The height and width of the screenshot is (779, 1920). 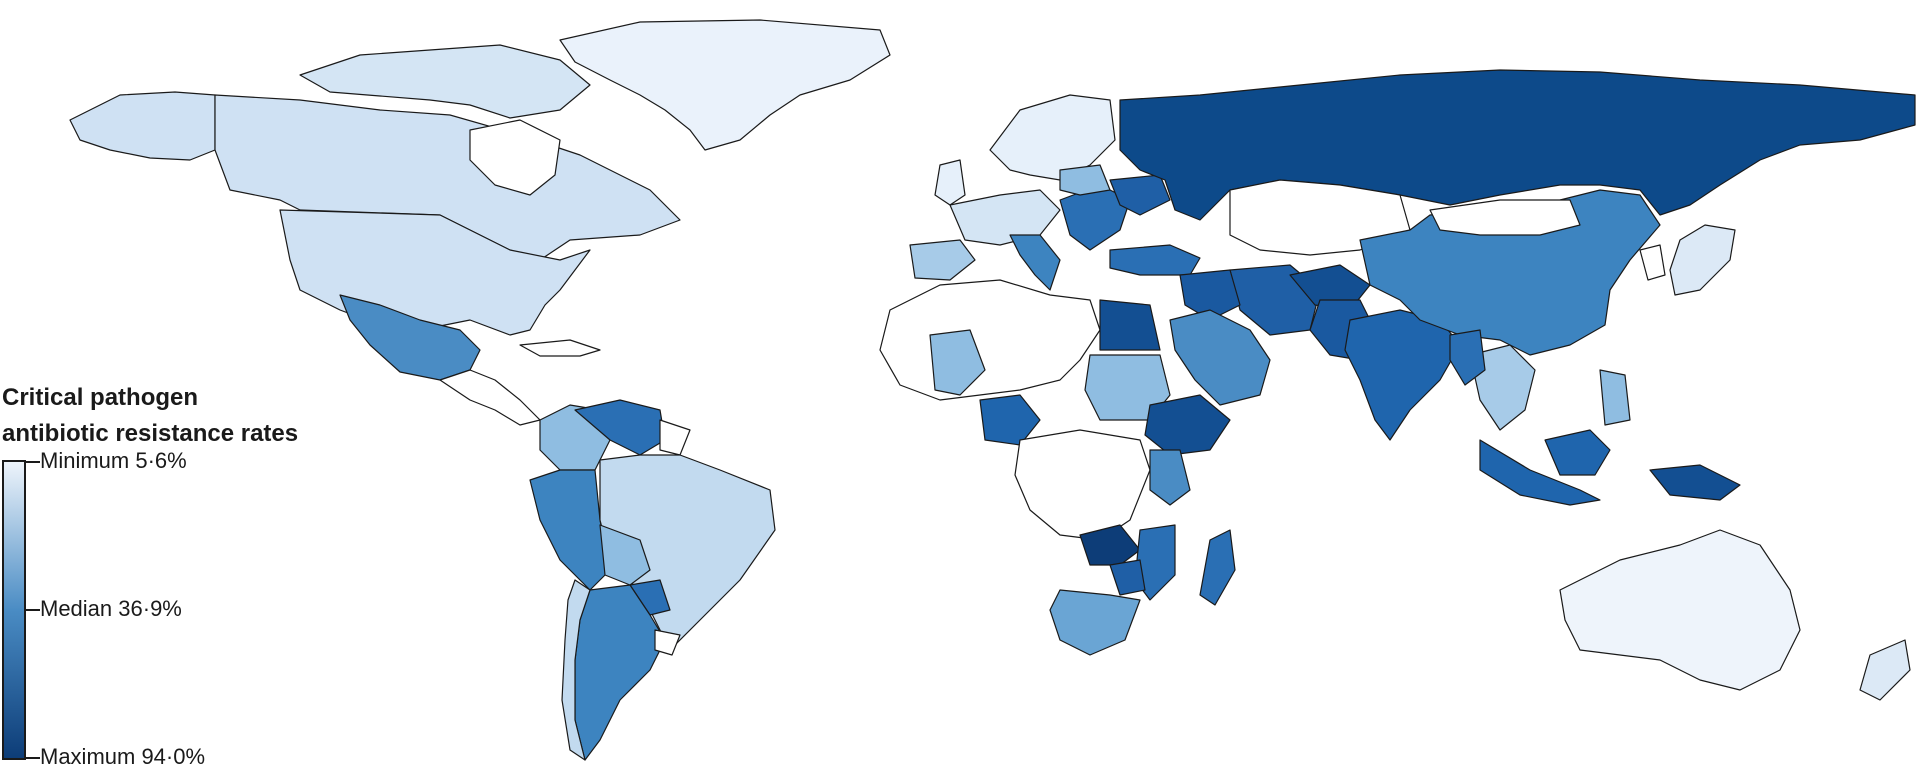 I want to click on region-korea, so click(x=1652, y=262).